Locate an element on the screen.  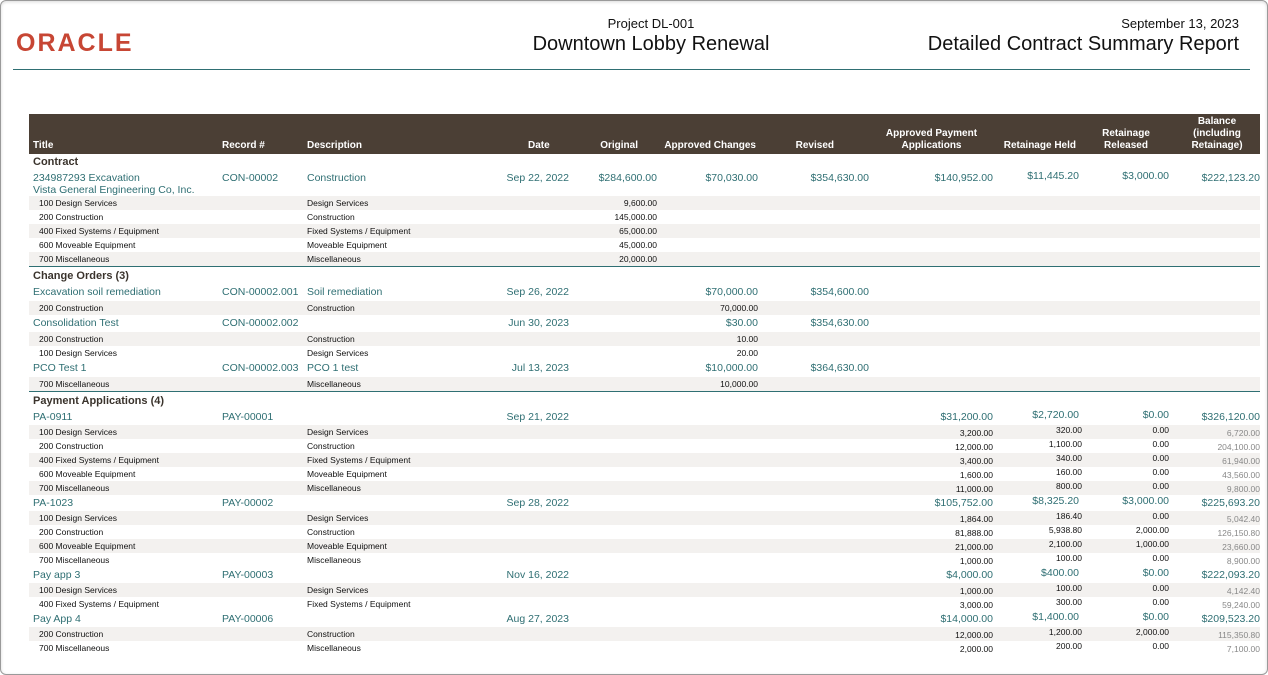
line-retainage-held: 186.40 is located at coordinates (1069, 516).